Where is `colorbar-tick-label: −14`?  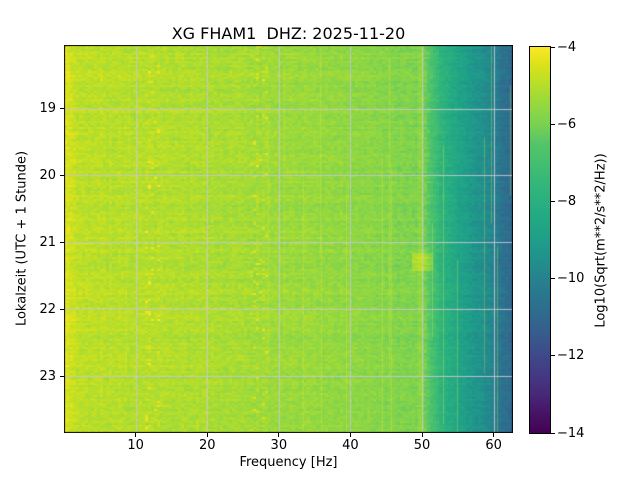
colorbar-tick-label: −14 is located at coordinates (571, 433).